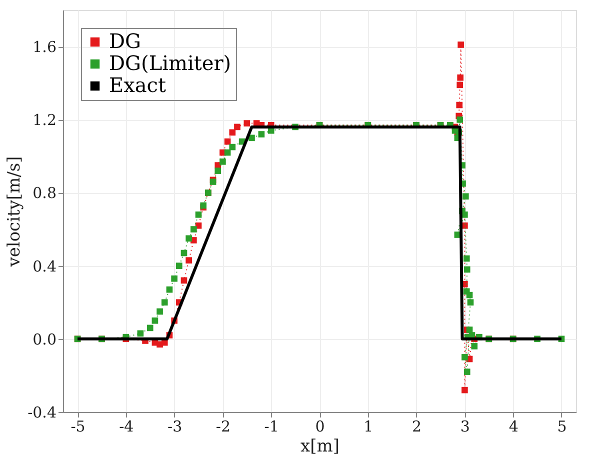 The width and height of the screenshot is (591, 459). What do you see at coordinates (44, 266) in the screenshot?
I see `y-tick-label: 0.4` at bounding box center [44, 266].